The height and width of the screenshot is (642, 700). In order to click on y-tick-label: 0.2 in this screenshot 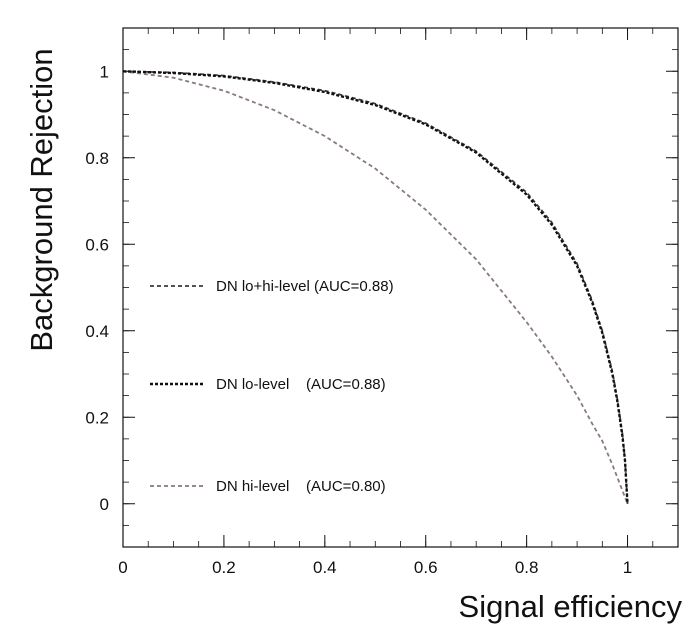, I will do `click(97, 417)`.